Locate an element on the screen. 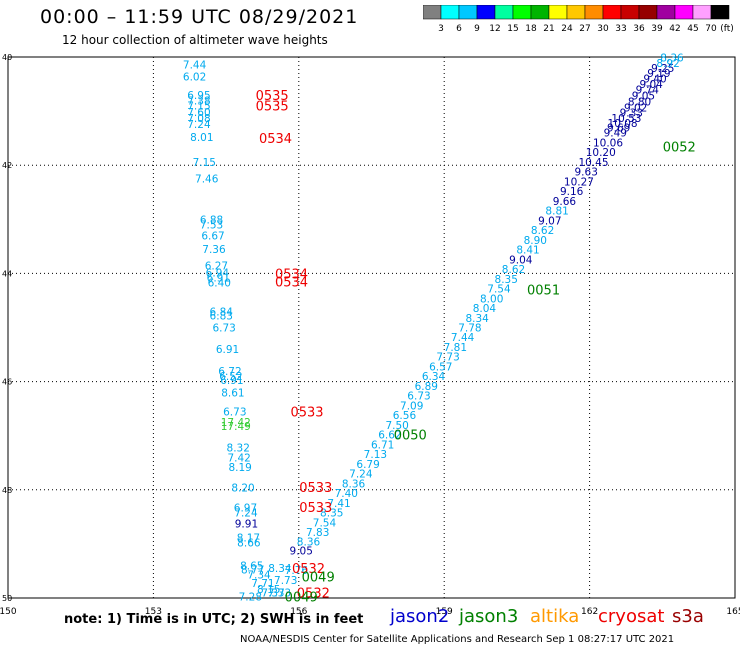  swh-data-label: 6.94 is located at coordinates (218, 273).